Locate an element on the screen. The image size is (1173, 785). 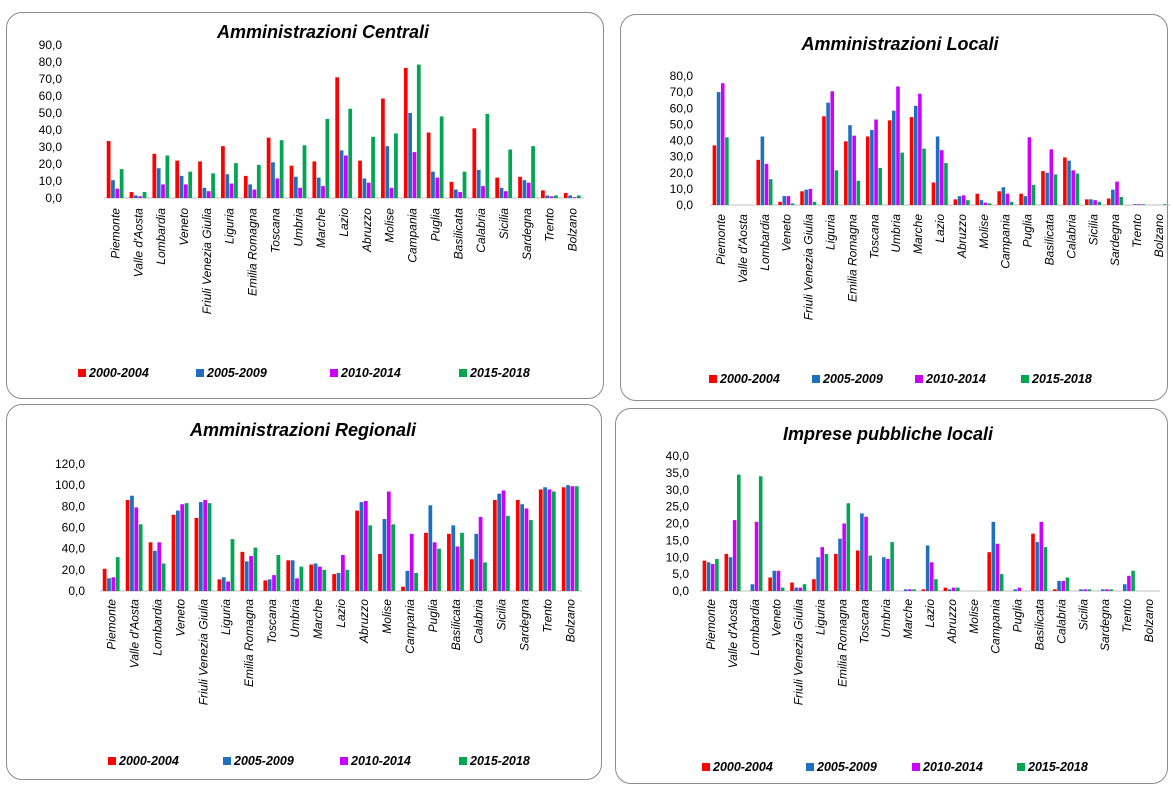
y-tick-label-locali: 60,0 is located at coordinates (682, 108).